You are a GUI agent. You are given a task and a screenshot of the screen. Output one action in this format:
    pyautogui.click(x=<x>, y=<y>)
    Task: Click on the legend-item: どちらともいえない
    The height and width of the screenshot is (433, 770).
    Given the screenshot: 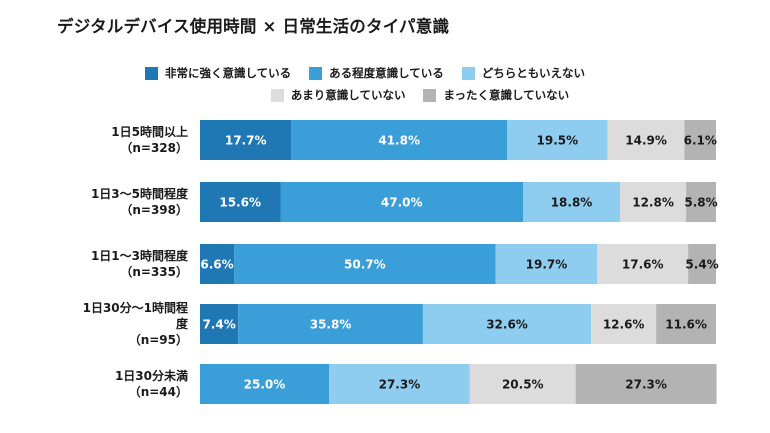 What is the action you would take?
    pyautogui.click(x=523, y=73)
    